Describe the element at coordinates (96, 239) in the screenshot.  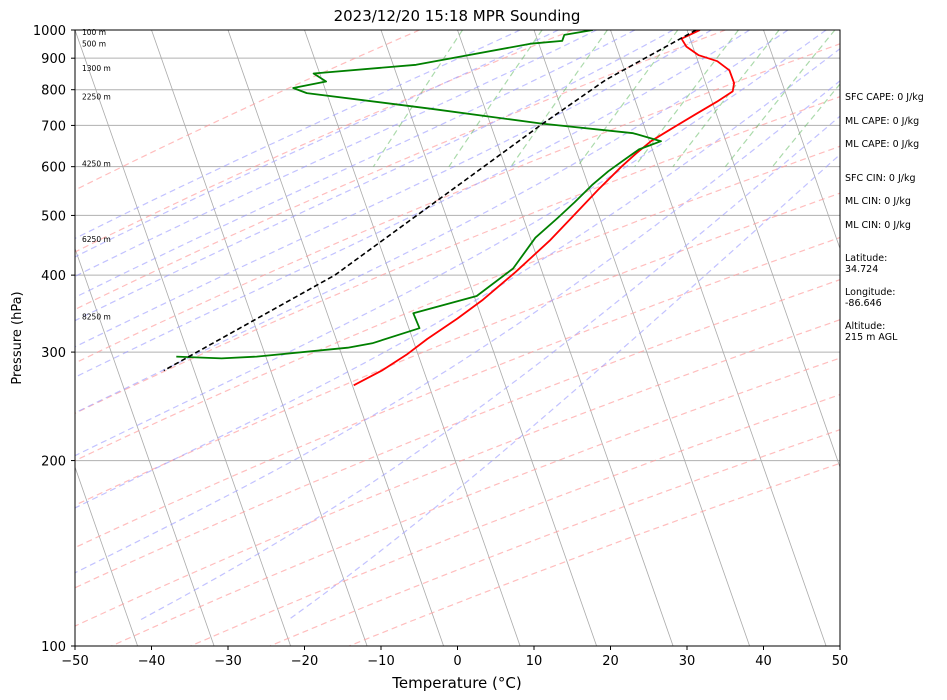
I see `height-label: 6250 m` at that location.